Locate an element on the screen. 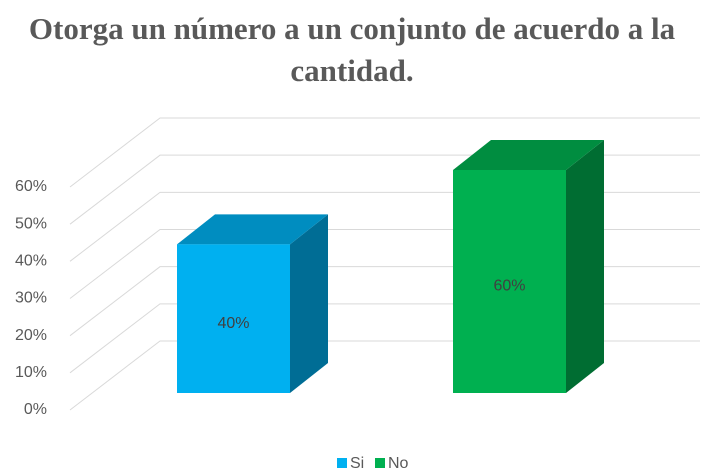 The height and width of the screenshot is (471, 704). legend-label: Si is located at coordinates (357, 463).